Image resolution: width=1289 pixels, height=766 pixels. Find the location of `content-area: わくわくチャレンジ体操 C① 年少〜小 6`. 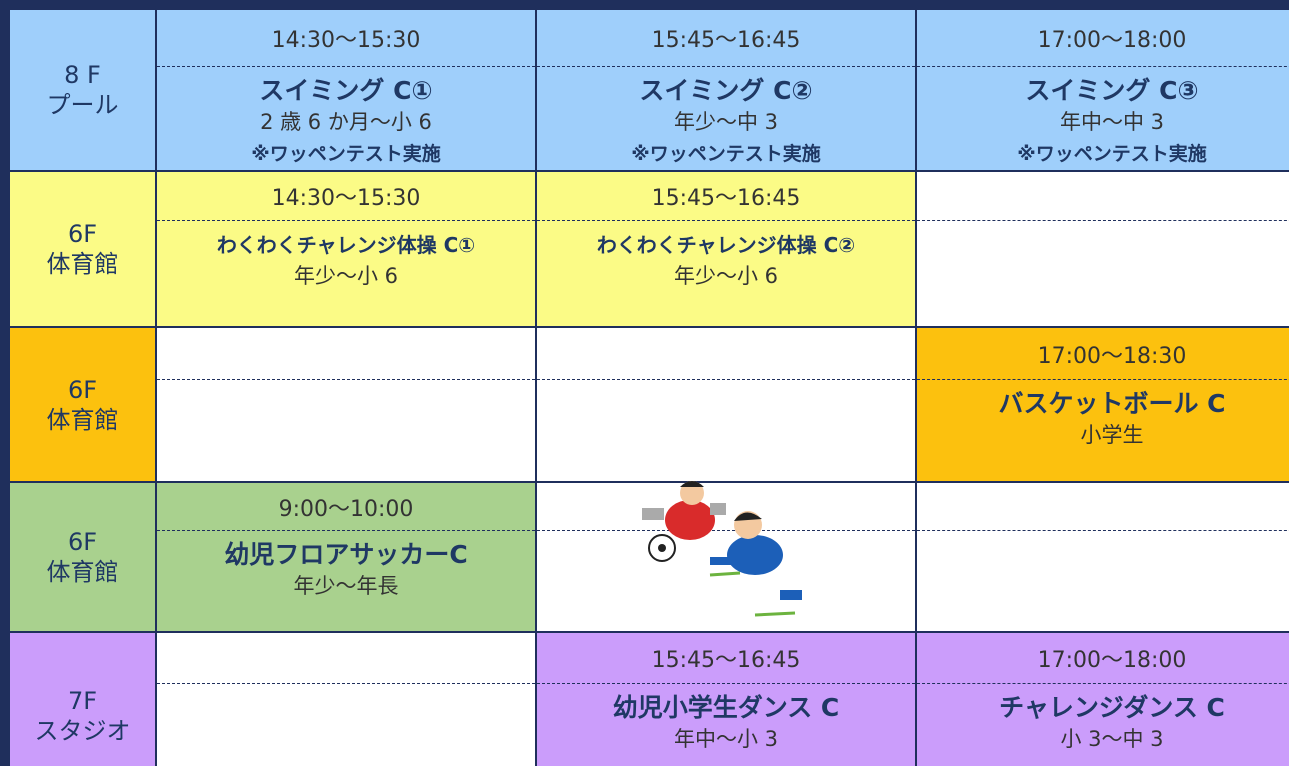

content-area: わくわくチャレンジ体操 C① 年少〜小 6 is located at coordinates (346, 260).